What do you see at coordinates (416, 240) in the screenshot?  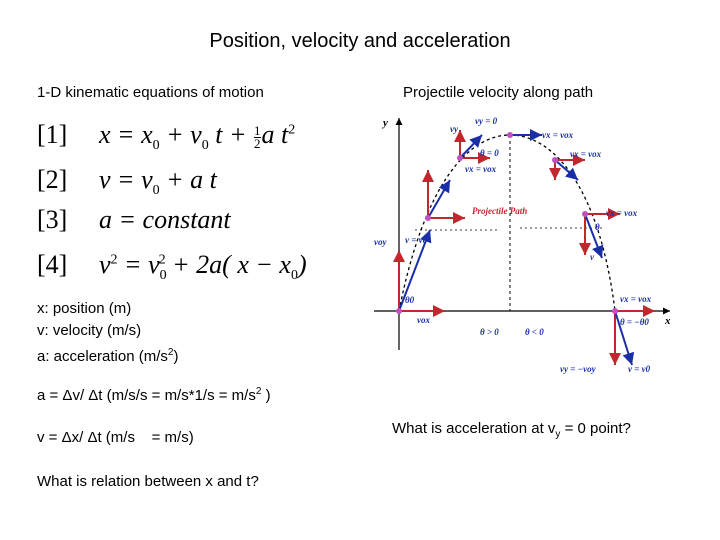 I see `label-v-v0: v = v0` at bounding box center [416, 240].